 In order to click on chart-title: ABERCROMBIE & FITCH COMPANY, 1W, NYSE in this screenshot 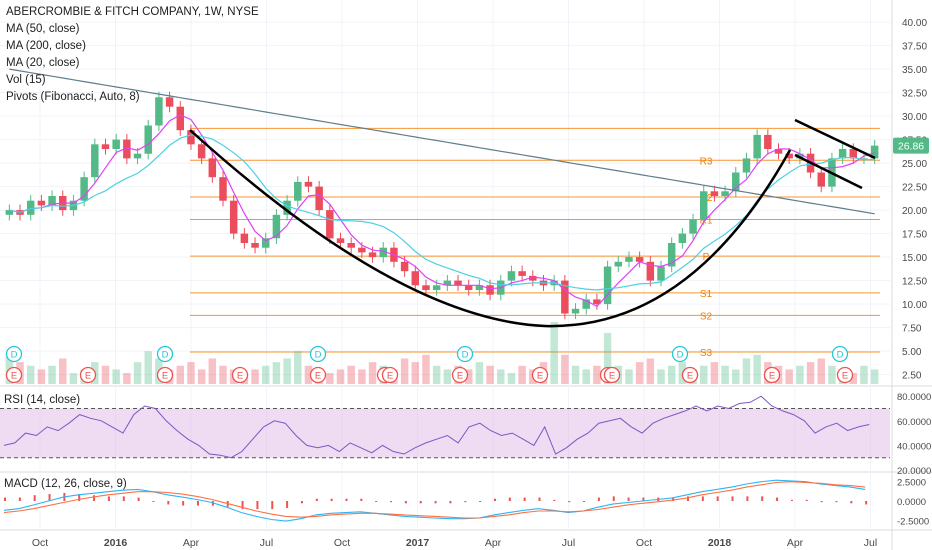, I will do `click(132, 12)`.